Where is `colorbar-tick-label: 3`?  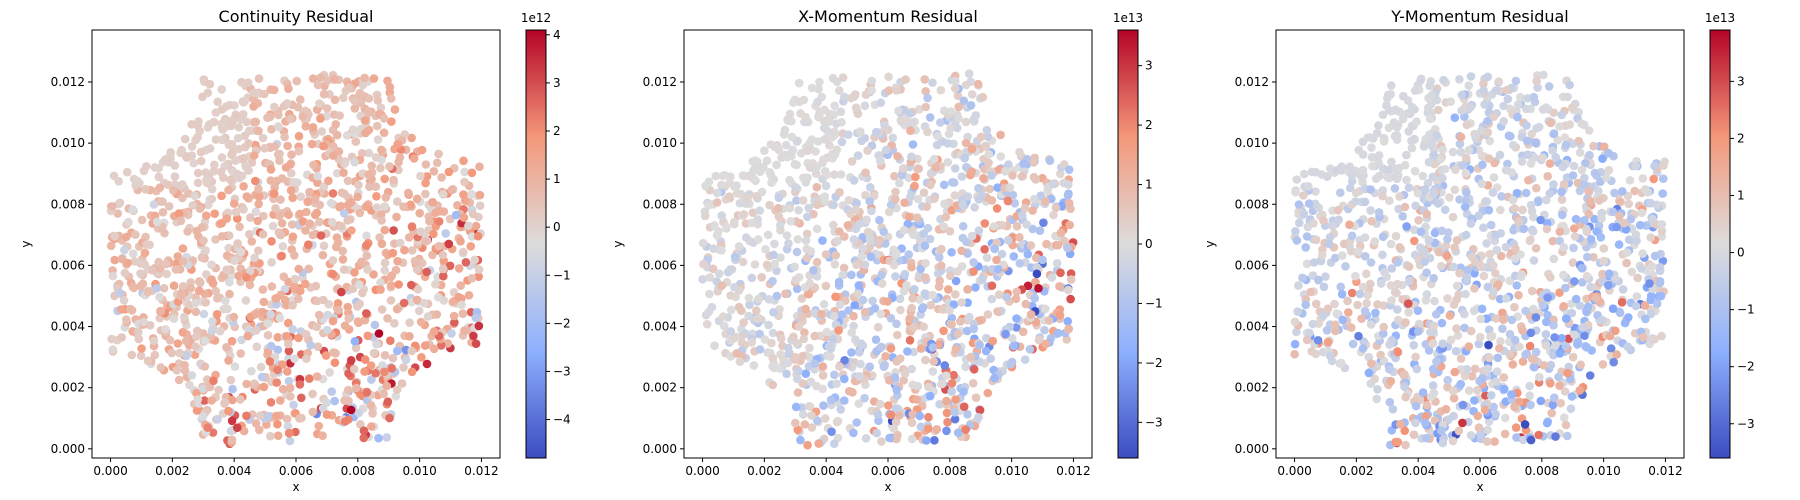 colorbar-tick-label: 3 is located at coordinates (557, 83).